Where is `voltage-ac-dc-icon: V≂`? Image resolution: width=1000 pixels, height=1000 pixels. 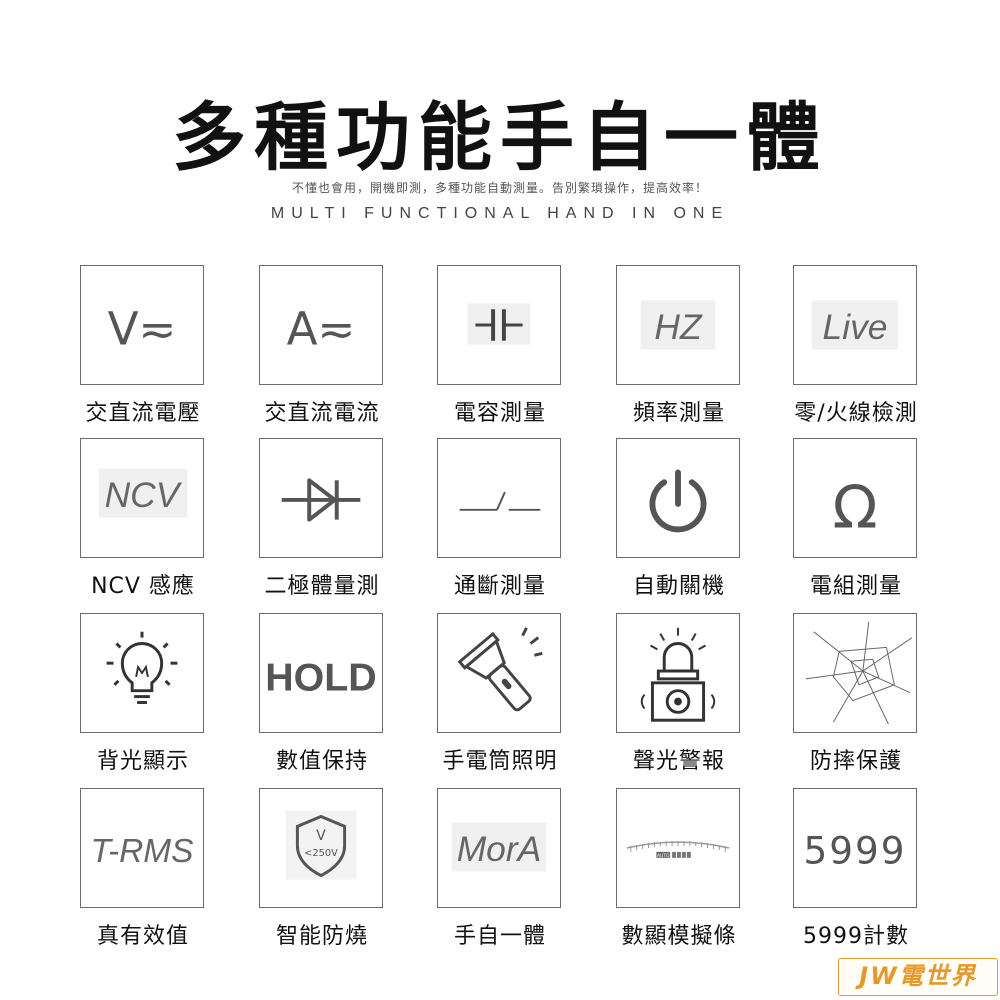
voltage-ac-dc-icon: V≂ is located at coordinates (142, 325).